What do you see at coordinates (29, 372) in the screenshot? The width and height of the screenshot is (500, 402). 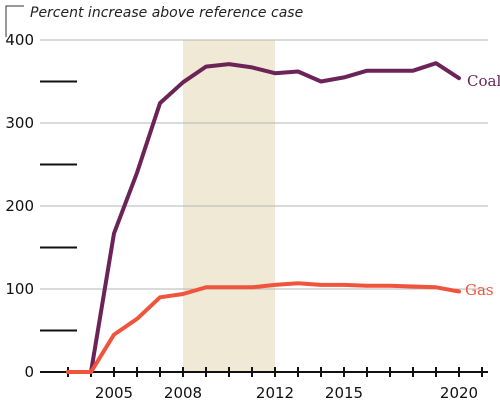 I see `y-tick-label: 0` at bounding box center [29, 372].